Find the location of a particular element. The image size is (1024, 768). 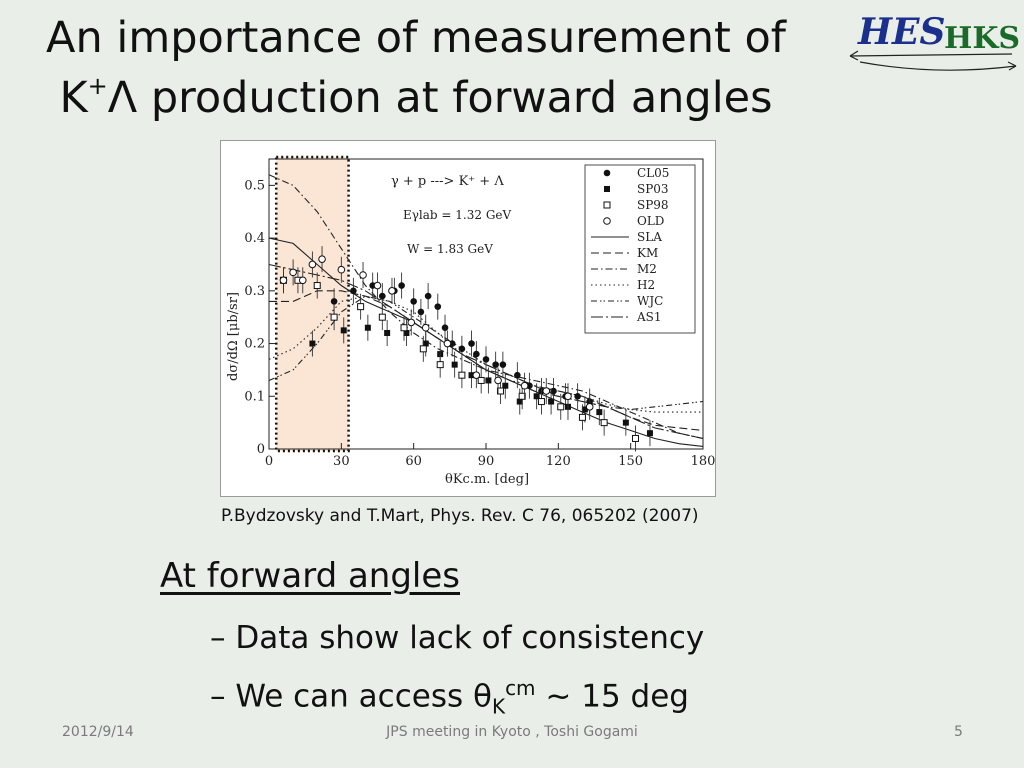

hes-hks-logo: HES HKS is located at coordinates (934, 41).